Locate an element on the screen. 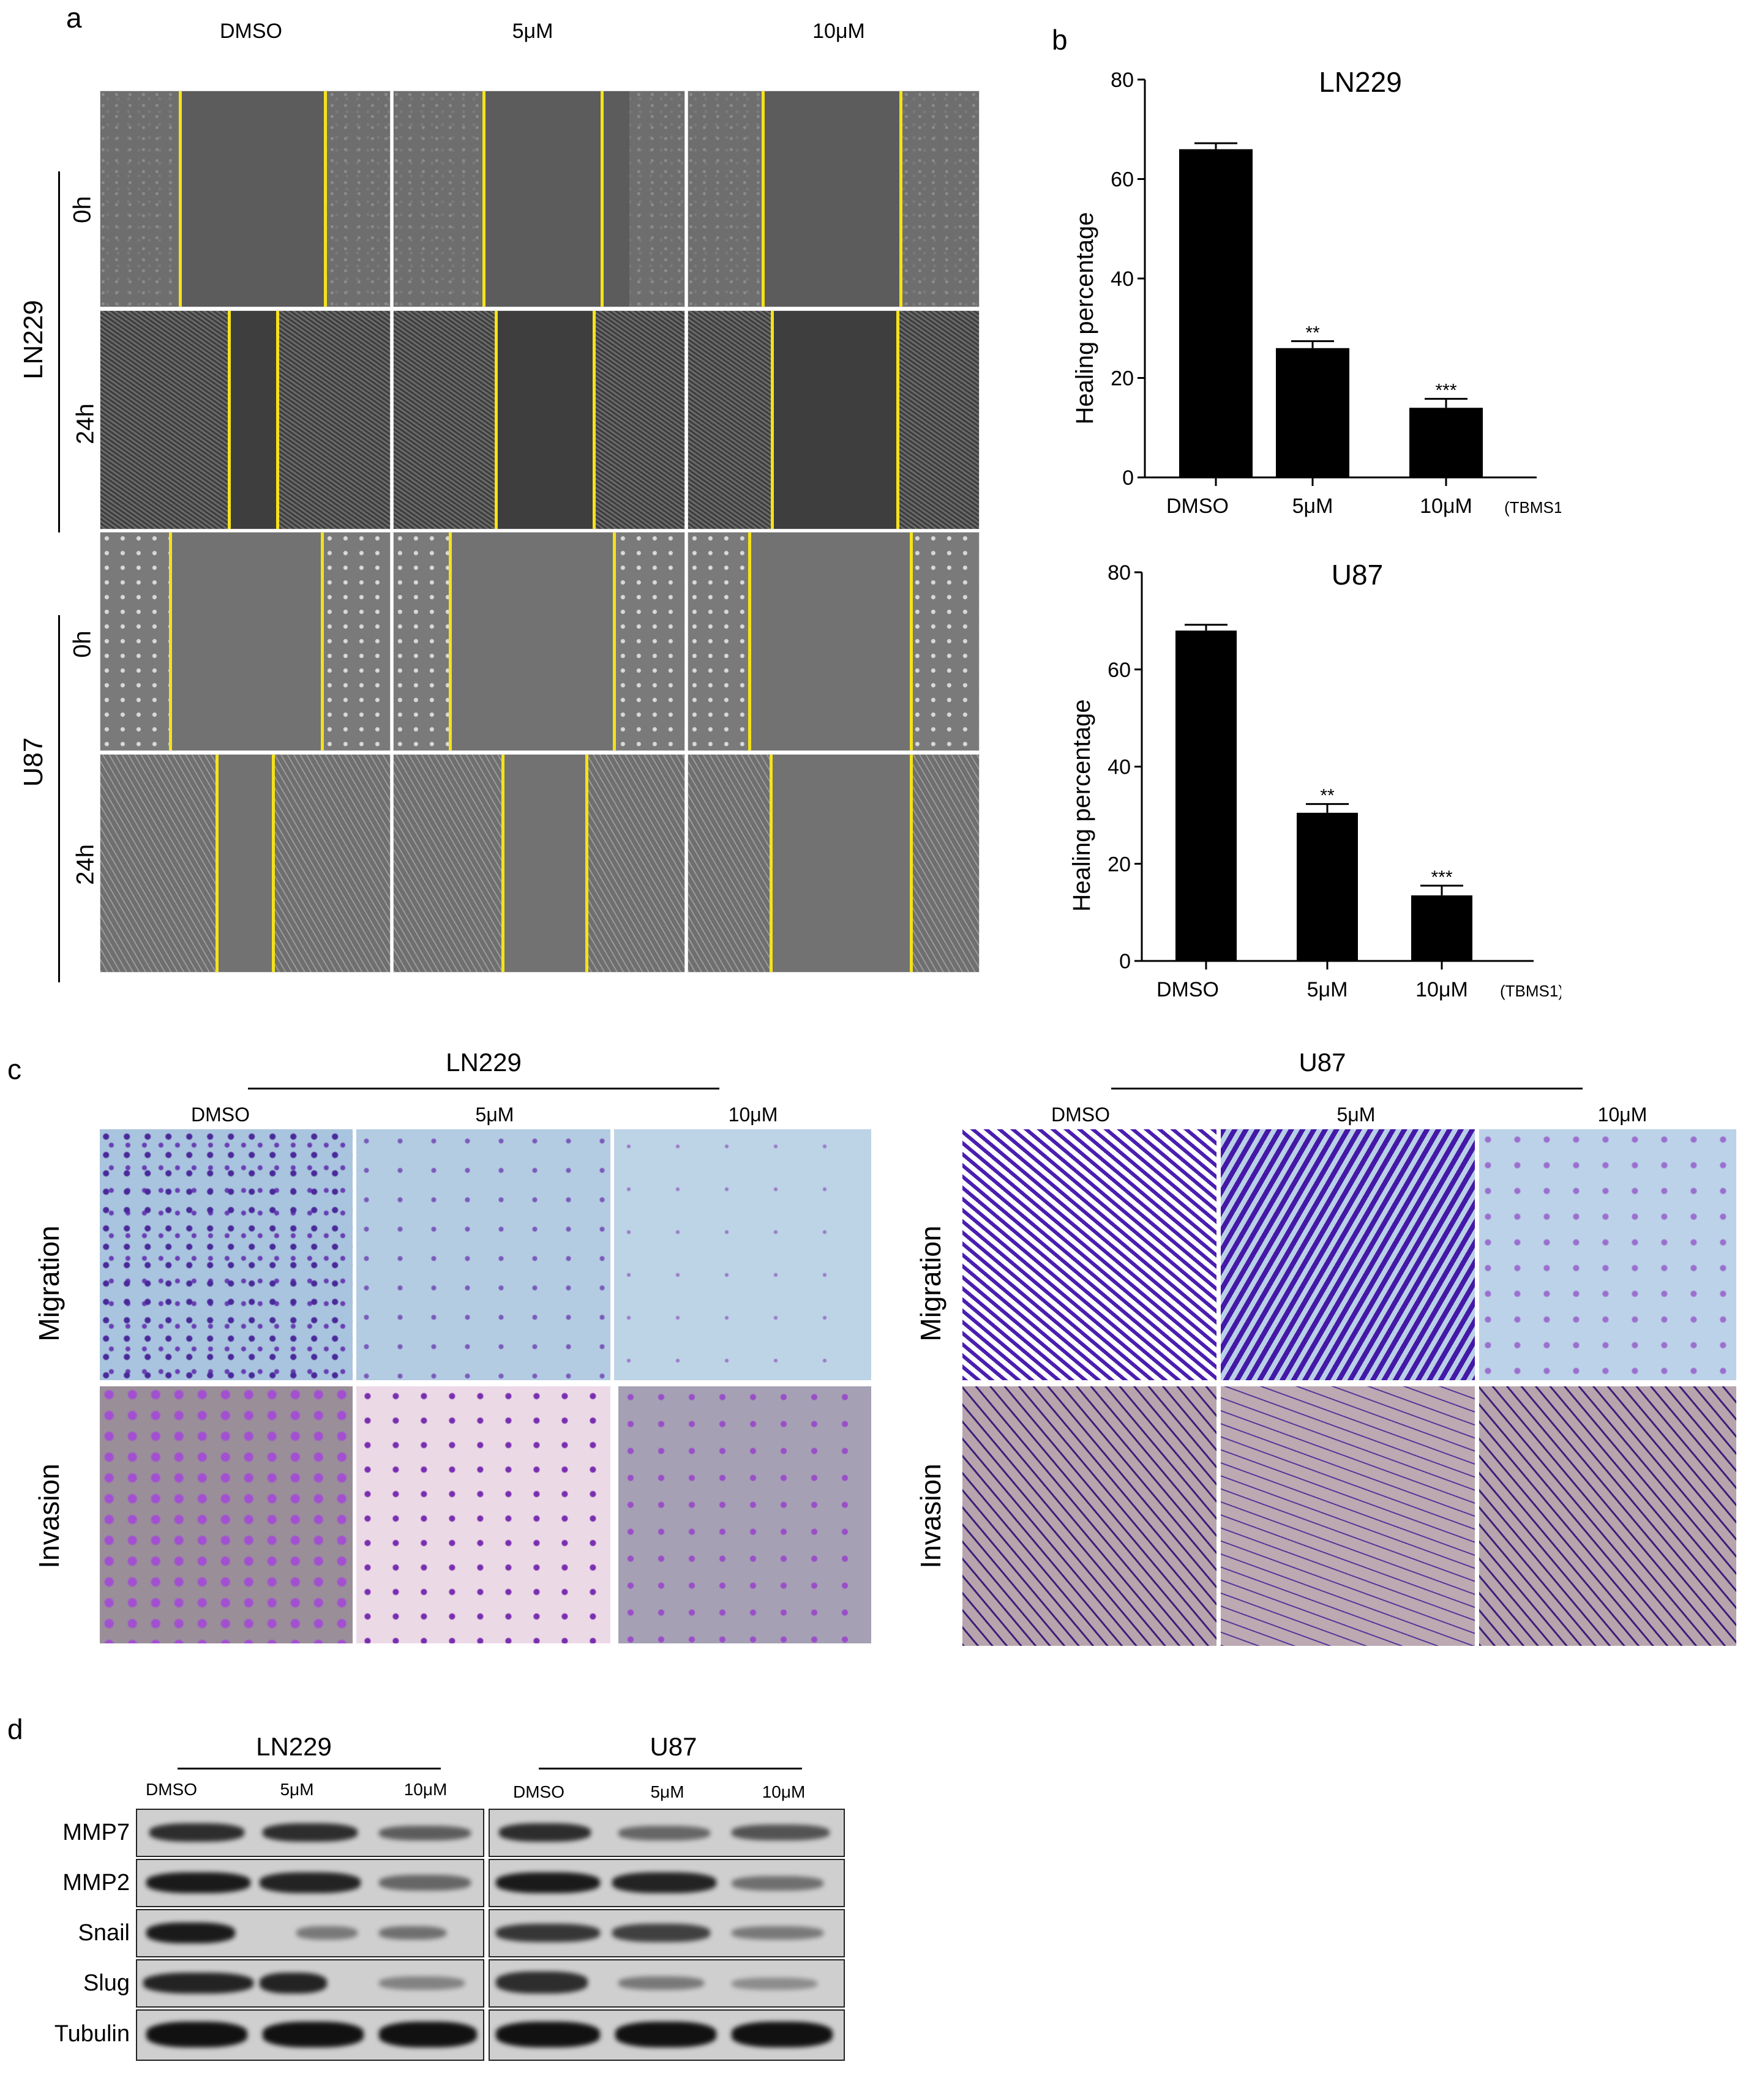  panel-a-u87-0h: 0h is located at coordinates (82, 644).